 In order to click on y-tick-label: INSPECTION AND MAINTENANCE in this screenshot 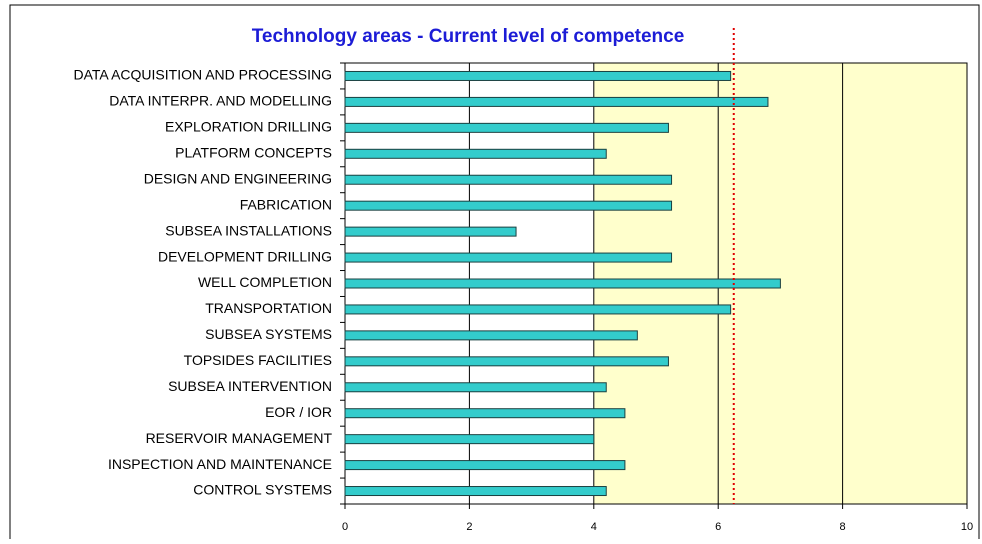, I will do `click(220, 464)`.